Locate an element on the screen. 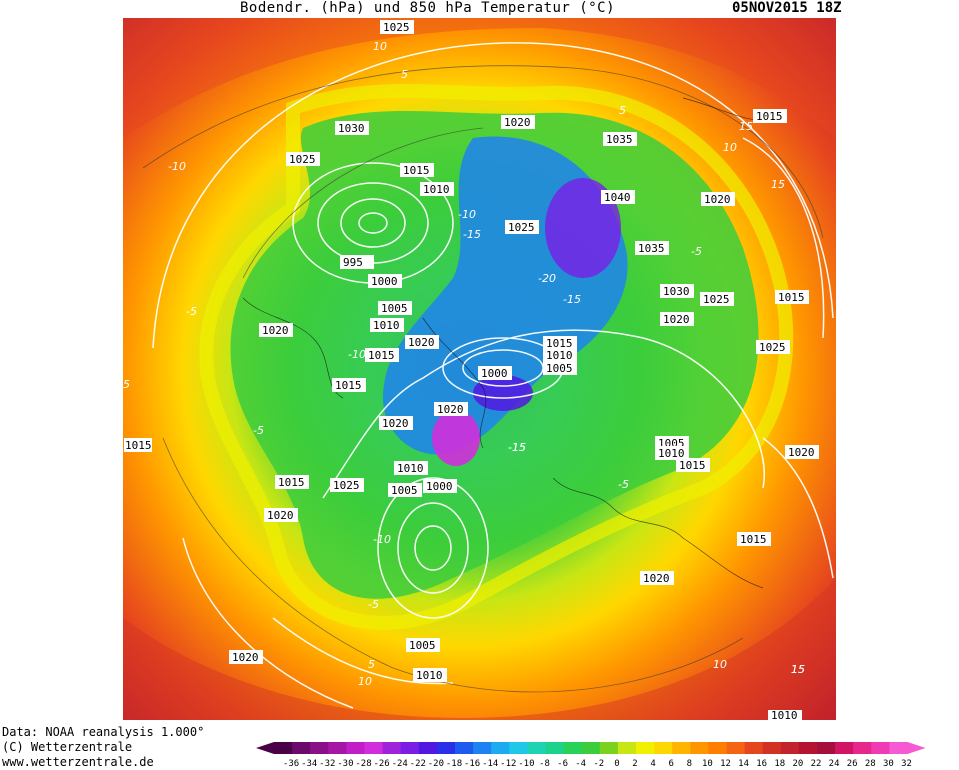 The height and width of the screenshot is (770, 959). legend-tick-label: -20 is located at coordinates (436, 764).